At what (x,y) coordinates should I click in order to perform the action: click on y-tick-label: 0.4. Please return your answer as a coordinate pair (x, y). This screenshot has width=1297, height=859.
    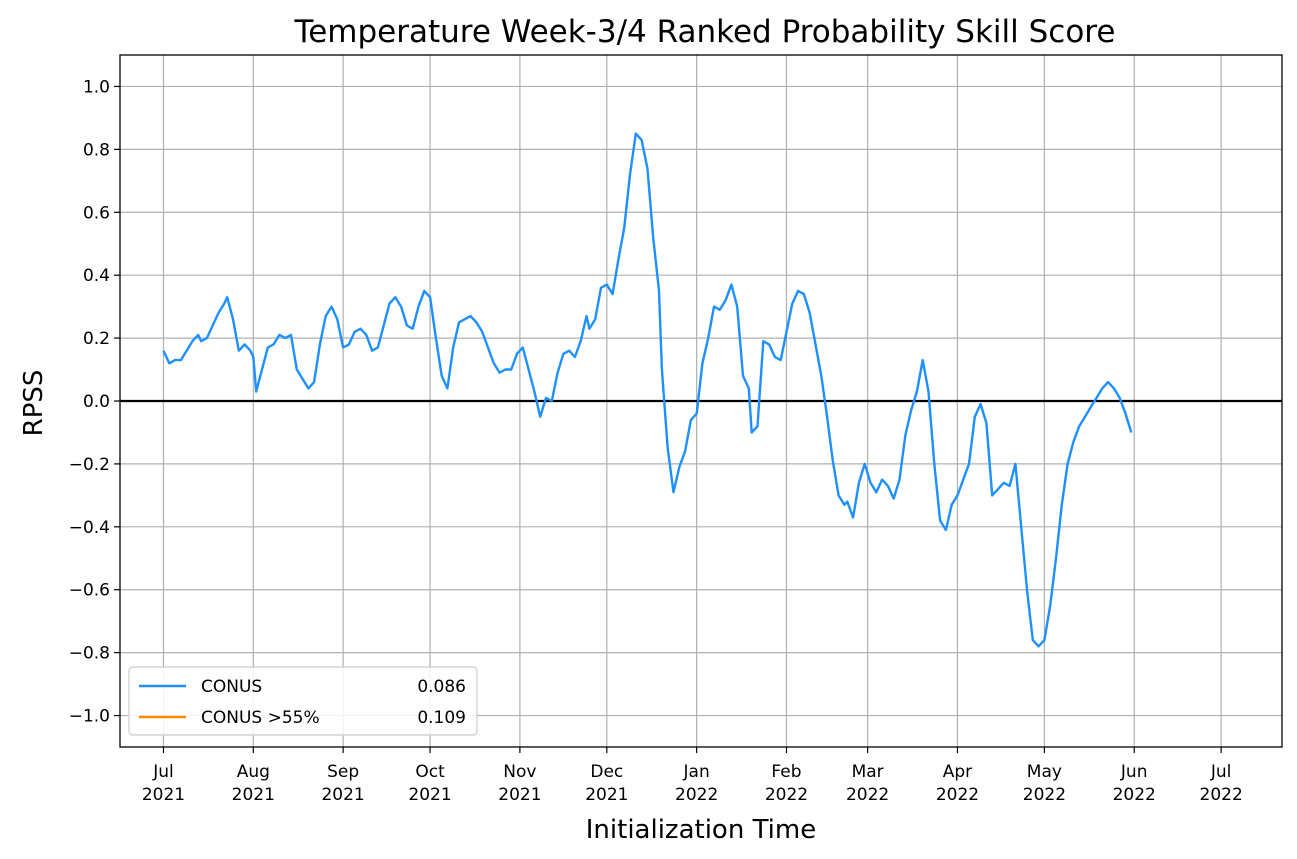
    Looking at the image, I should click on (96, 276).